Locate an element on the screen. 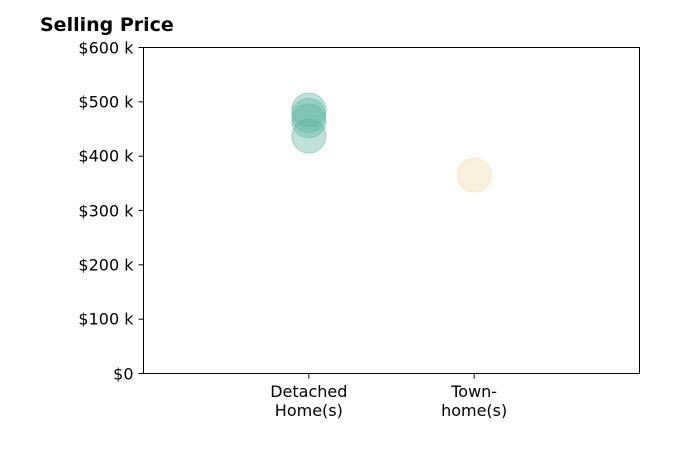  y-tick-label: $600 k is located at coordinates (106, 47).